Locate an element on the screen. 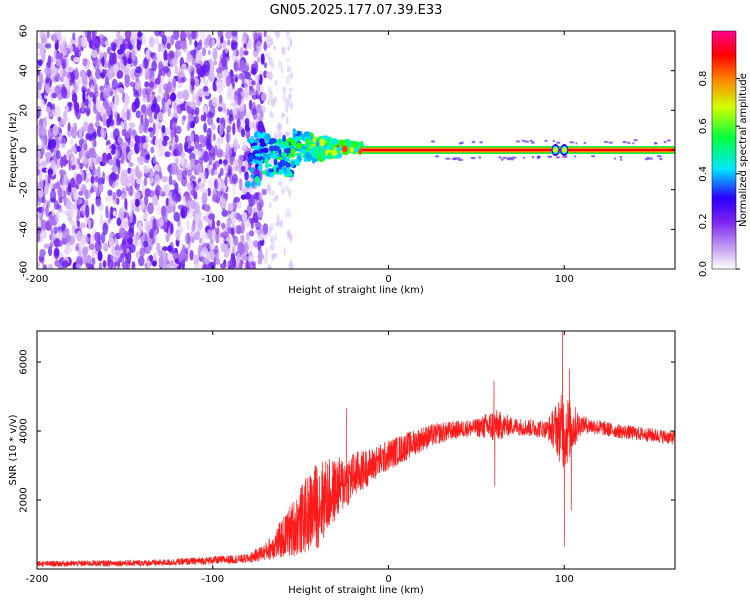  chart-title: GN05.2025.177.07.39.E33 is located at coordinates (356, 10).